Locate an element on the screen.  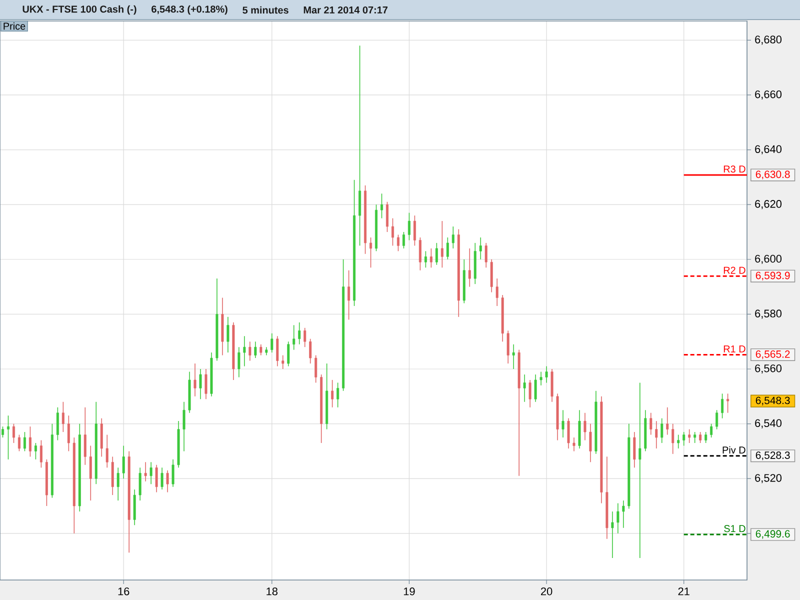
x-tick-label: 21 is located at coordinates (684, 592).